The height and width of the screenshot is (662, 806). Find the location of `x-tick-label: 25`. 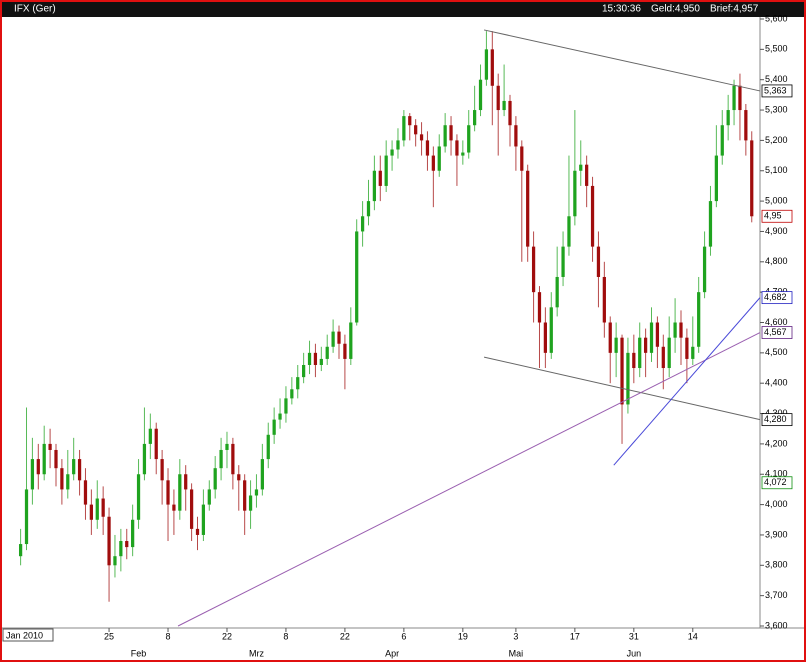

x-tick-label: 25 is located at coordinates (109, 636).